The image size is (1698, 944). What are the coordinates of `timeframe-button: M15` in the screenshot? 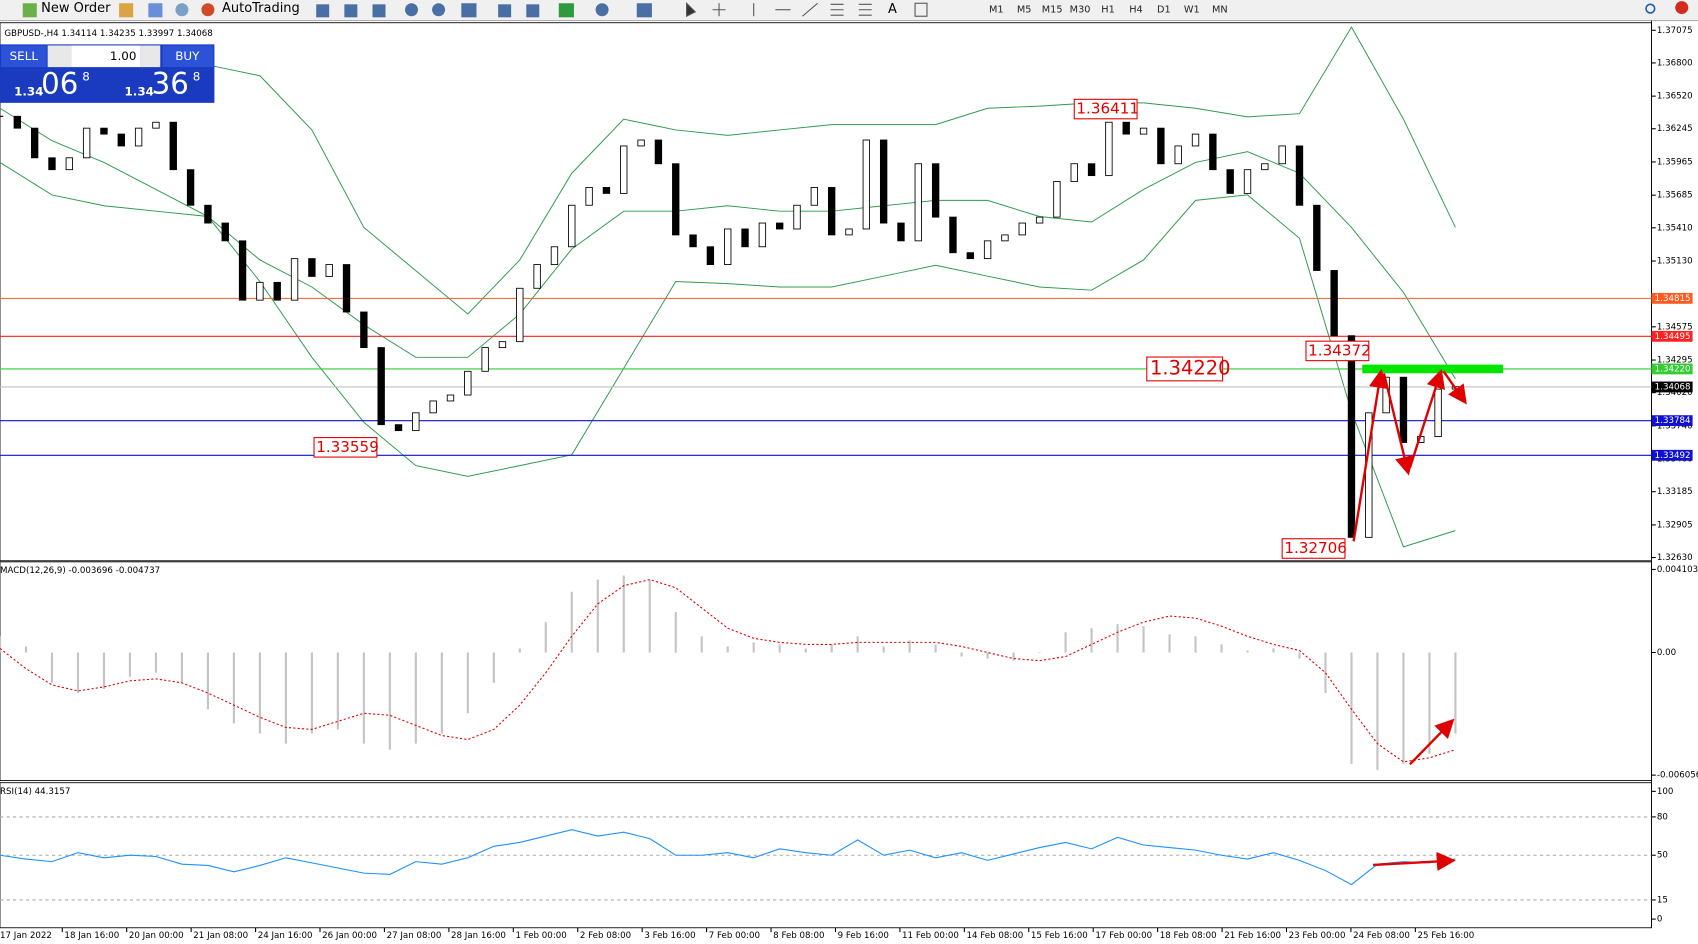 It's located at (1052, 10).